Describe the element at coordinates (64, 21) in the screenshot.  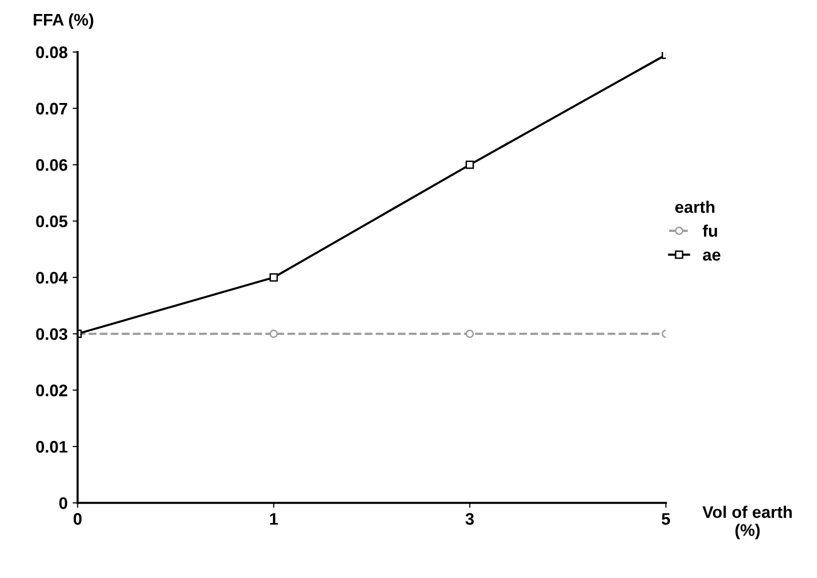
I see `y-axis-title: FFA (%)` at that location.